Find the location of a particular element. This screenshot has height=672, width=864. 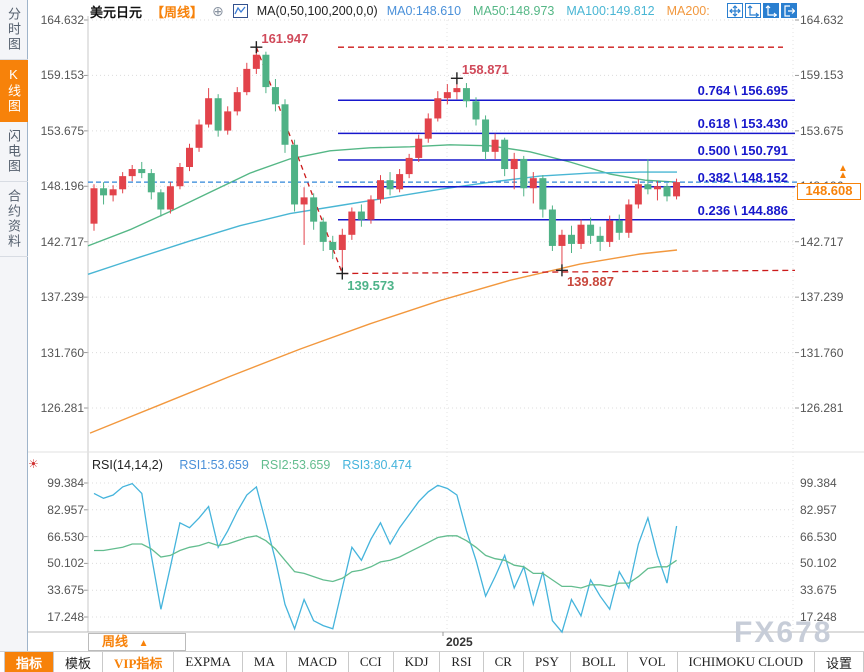

toolbar-item-cci: CCI is located at coordinates (371, 662).